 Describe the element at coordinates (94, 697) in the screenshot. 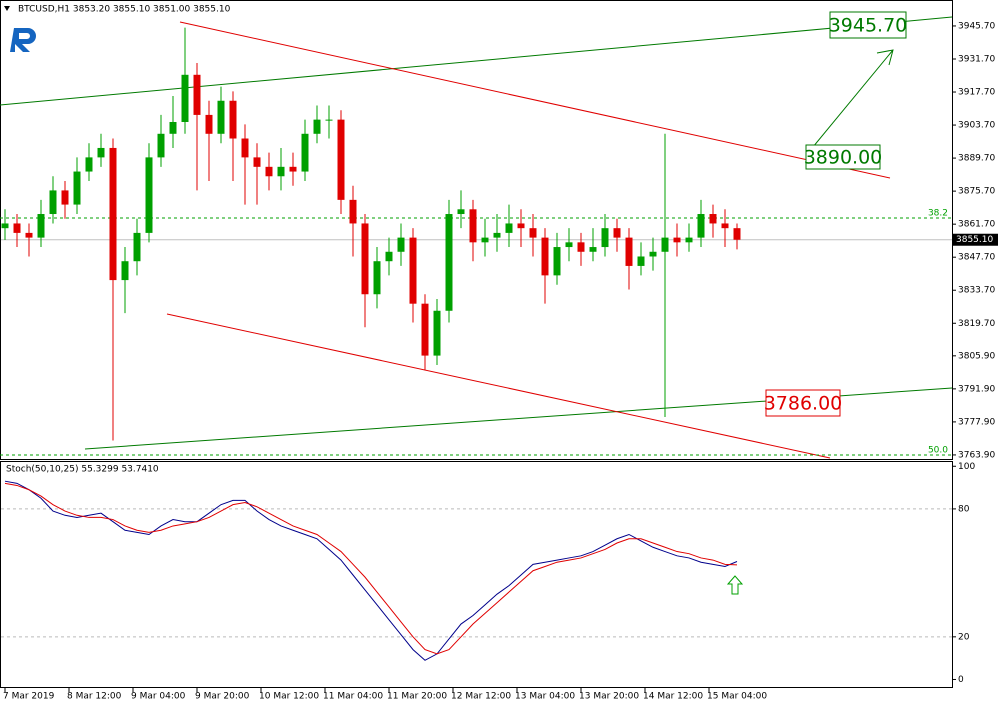

I see `x-tick-label: 8 Mar 12:00` at that location.